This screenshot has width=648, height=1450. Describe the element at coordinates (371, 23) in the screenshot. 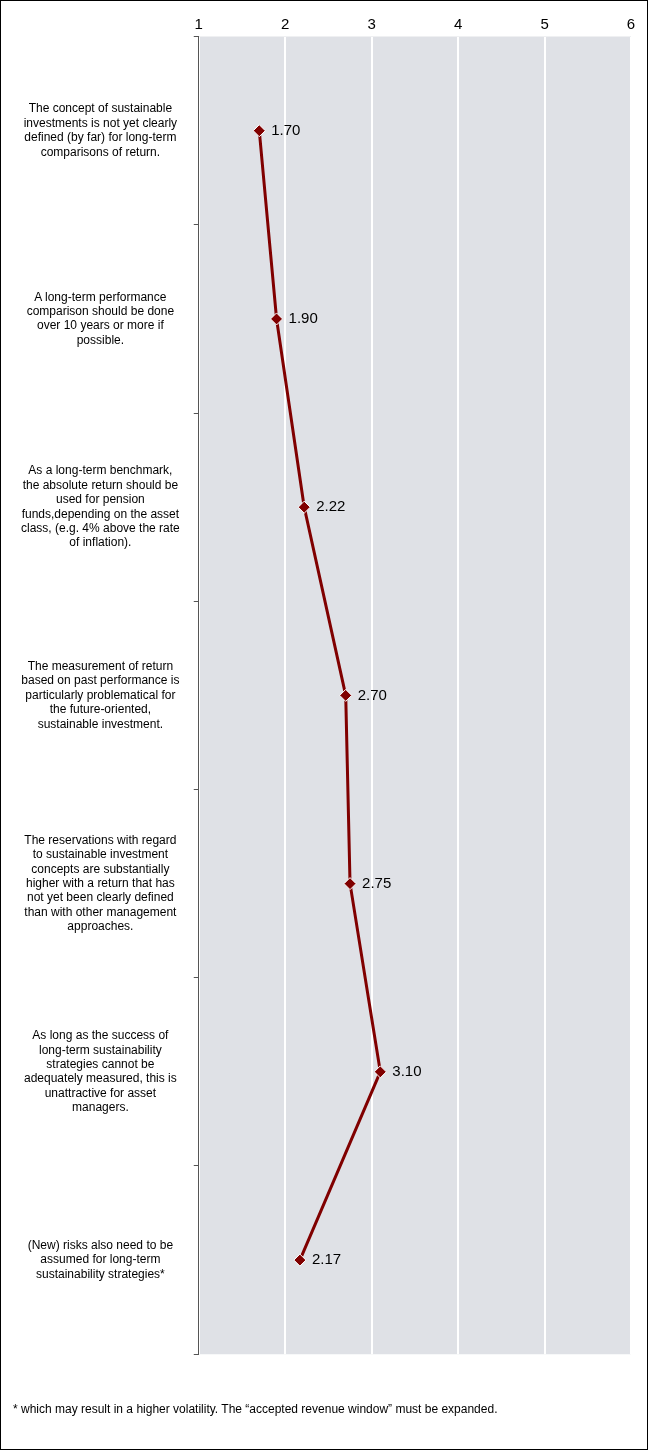

I see `x-tick-label: 3` at that location.